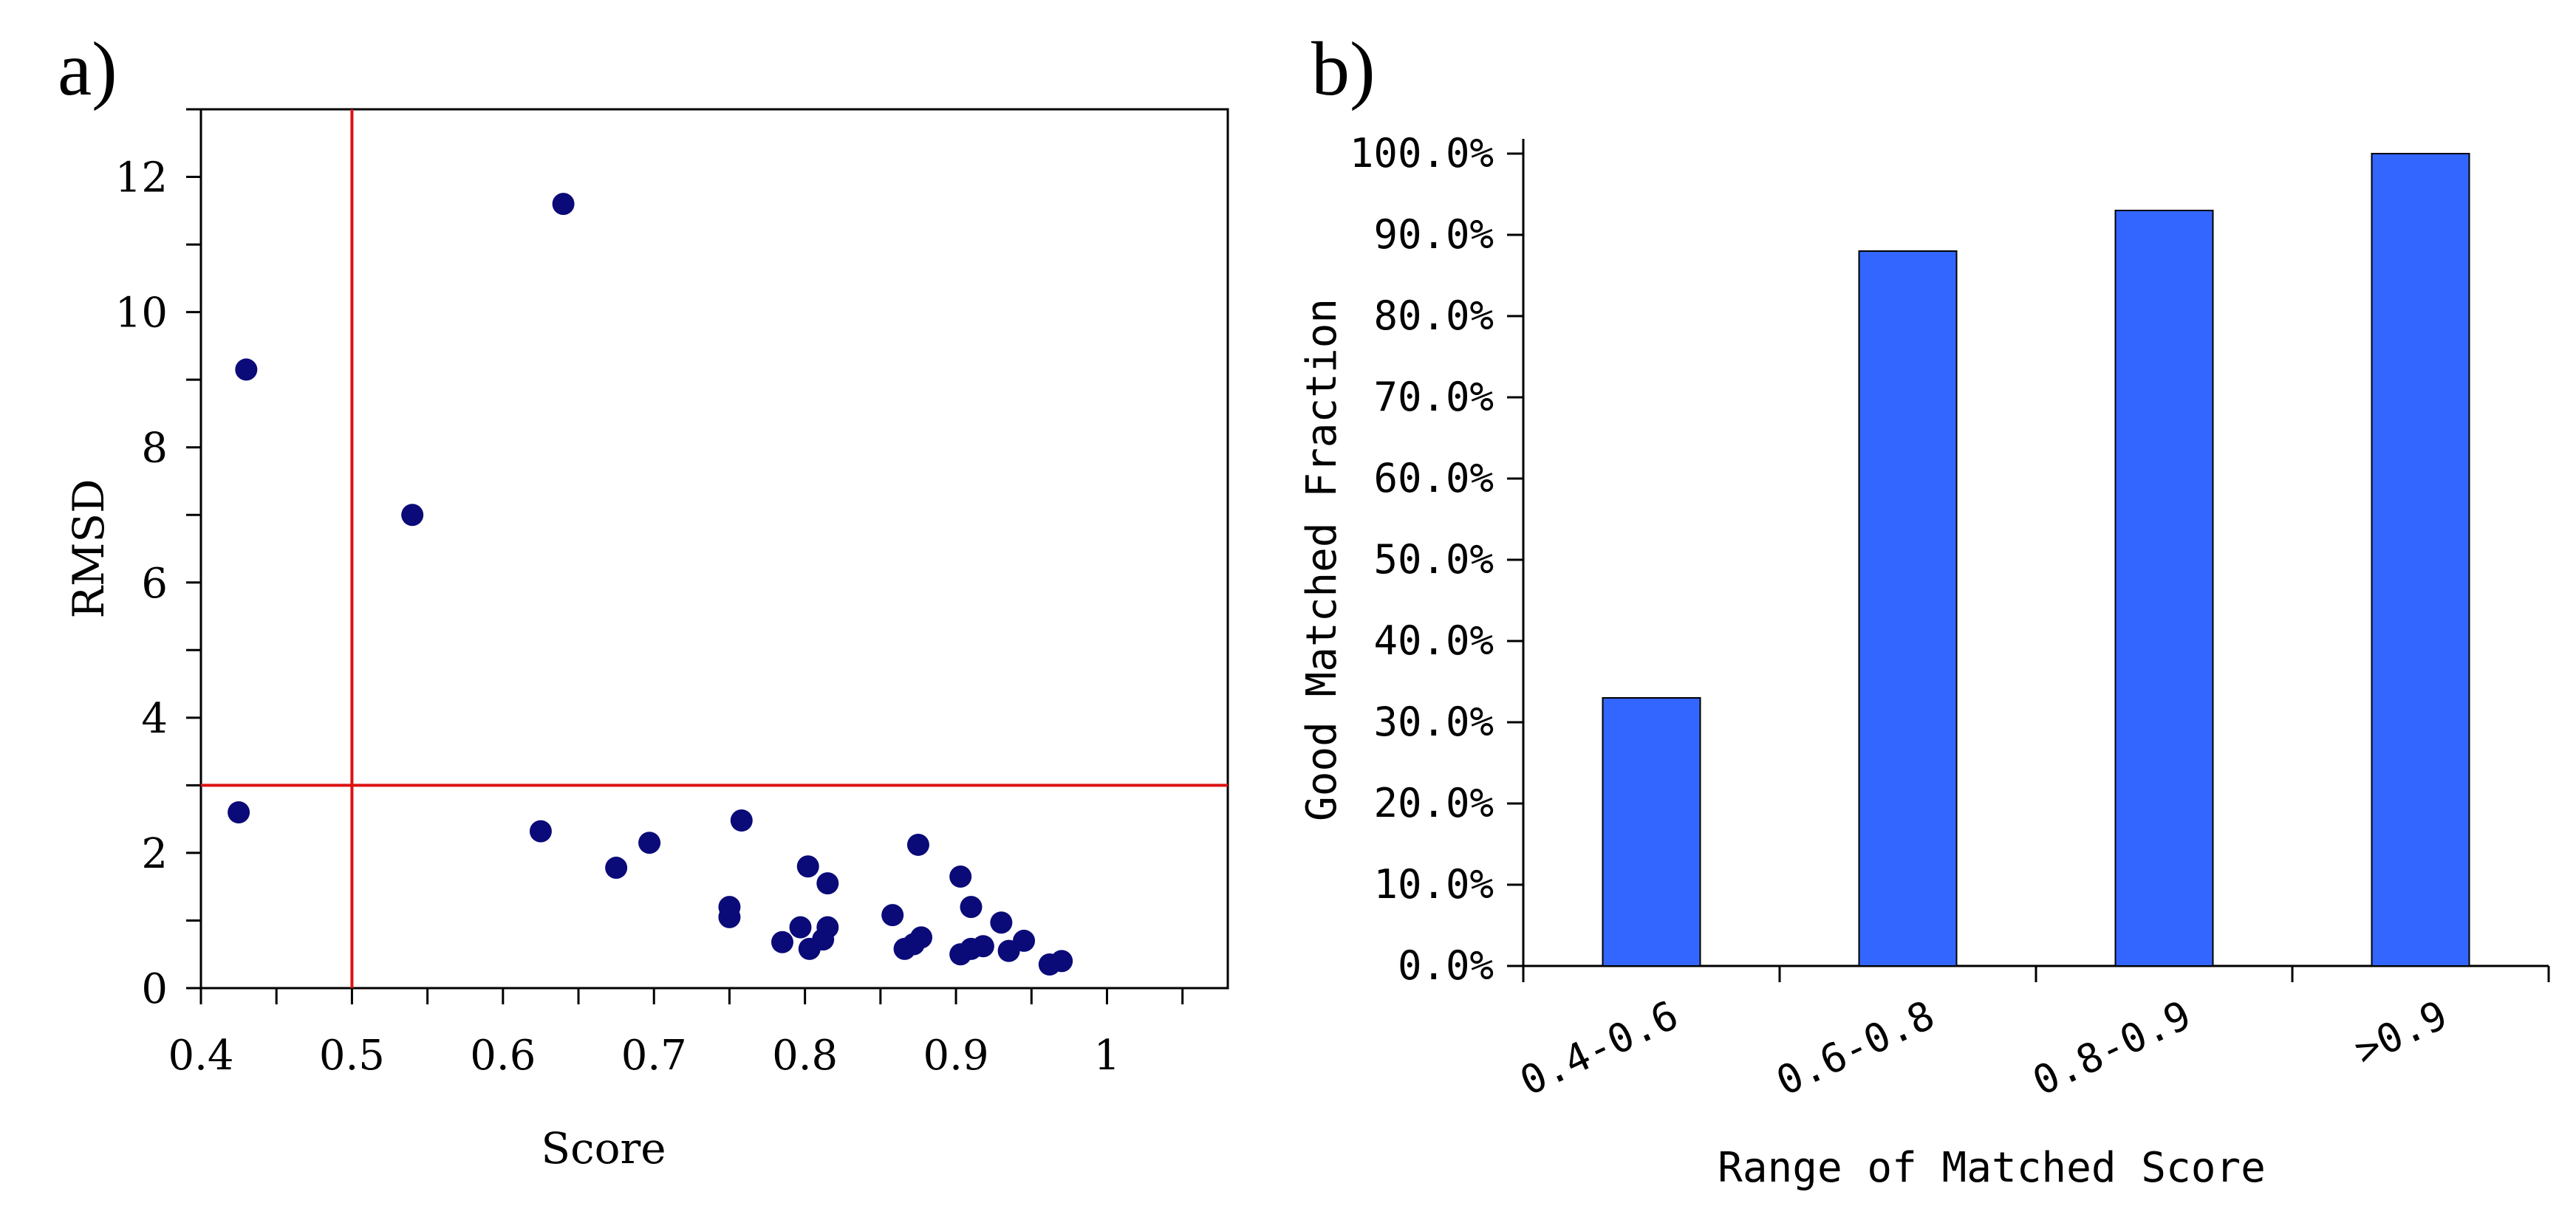  Describe the element at coordinates (2112, 1049) in the screenshot. I see `x-tick-label: 0.8-0.9` at that location.